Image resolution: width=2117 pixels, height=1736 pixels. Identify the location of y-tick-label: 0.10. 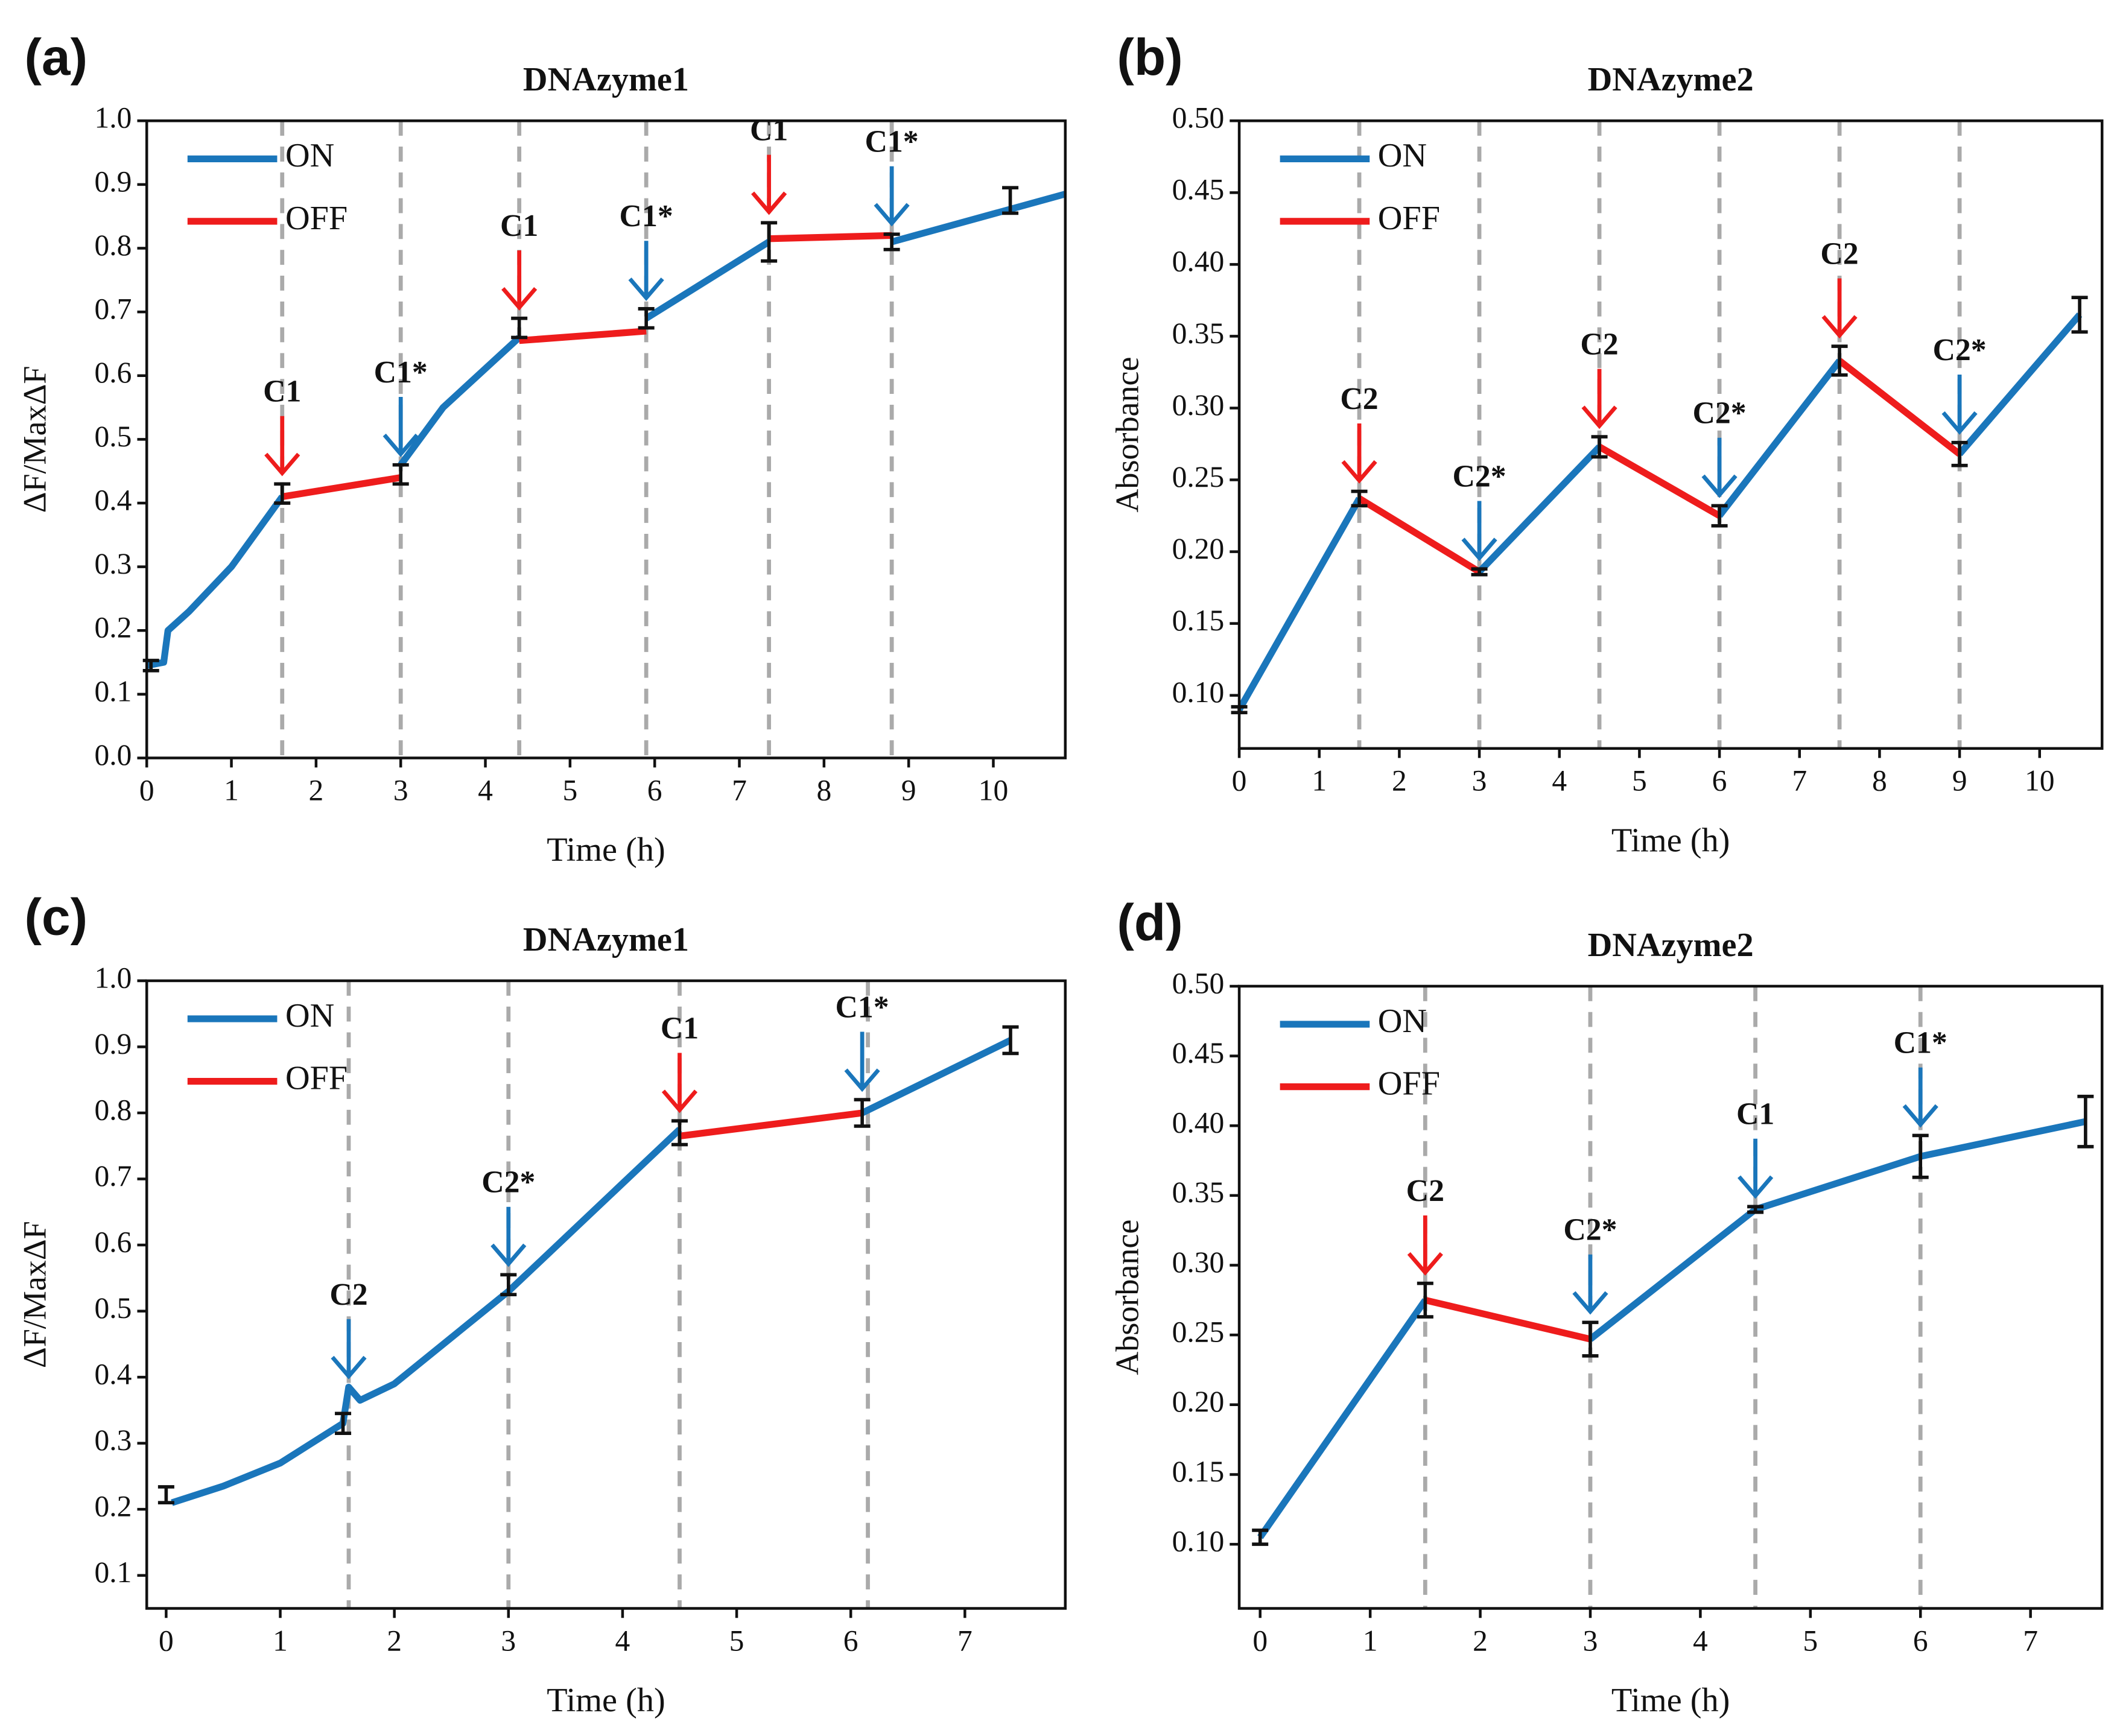
(1198, 1540).